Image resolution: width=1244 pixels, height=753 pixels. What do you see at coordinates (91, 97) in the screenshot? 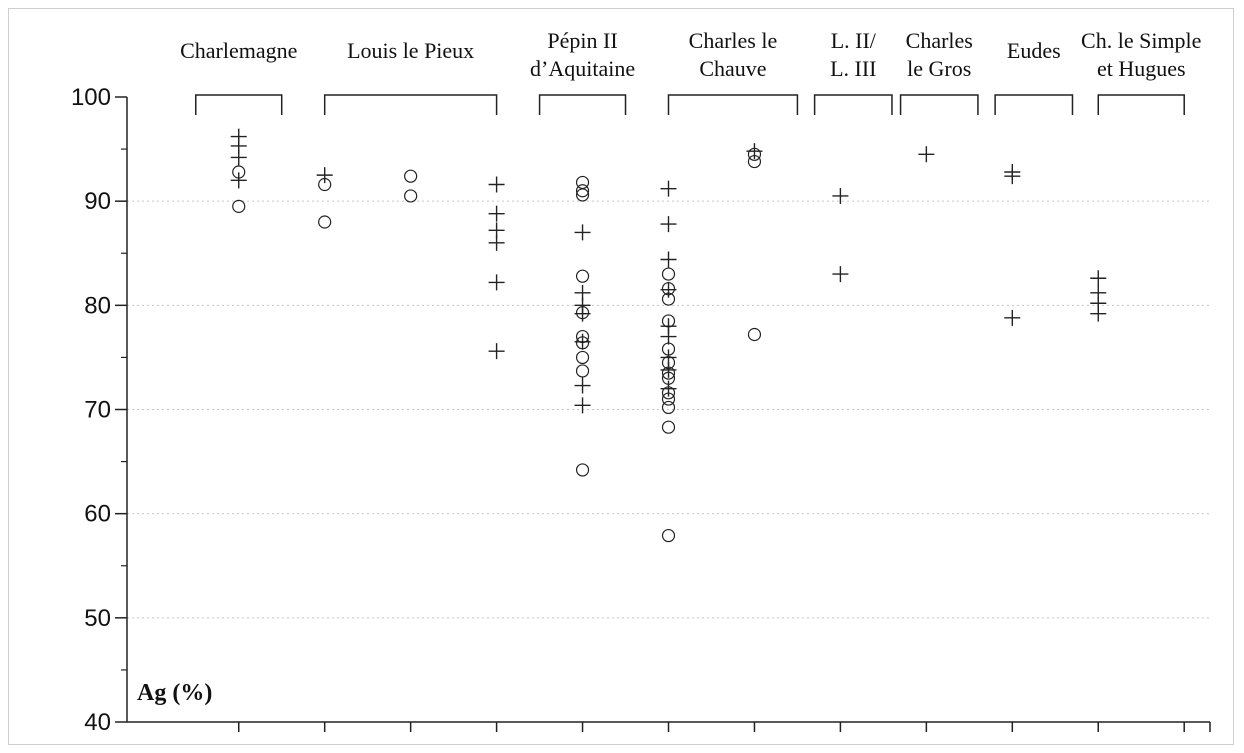
I see `y-tick-label: 100` at bounding box center [91, 97].